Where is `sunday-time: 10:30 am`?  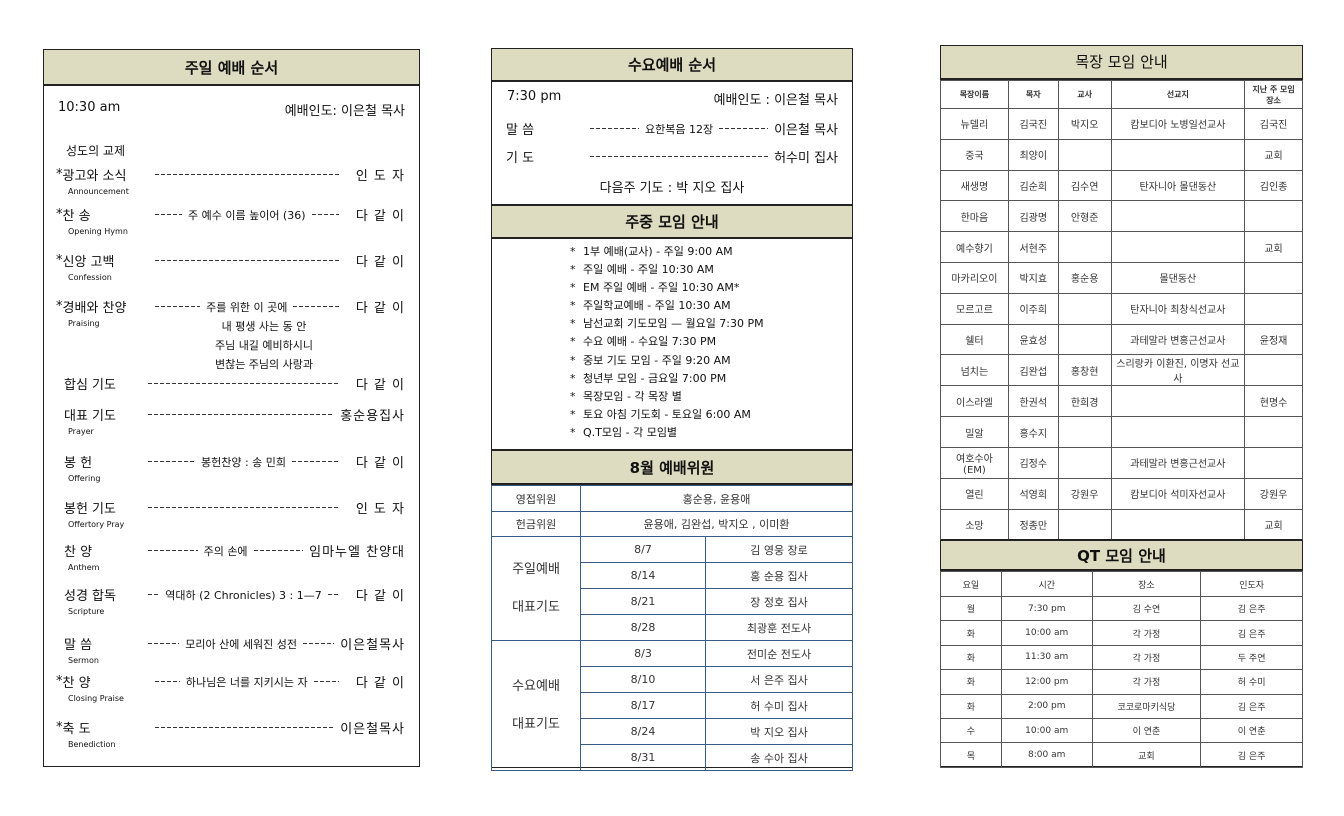 sunday-time: 10:30 am is located at coordinates (89, 107).